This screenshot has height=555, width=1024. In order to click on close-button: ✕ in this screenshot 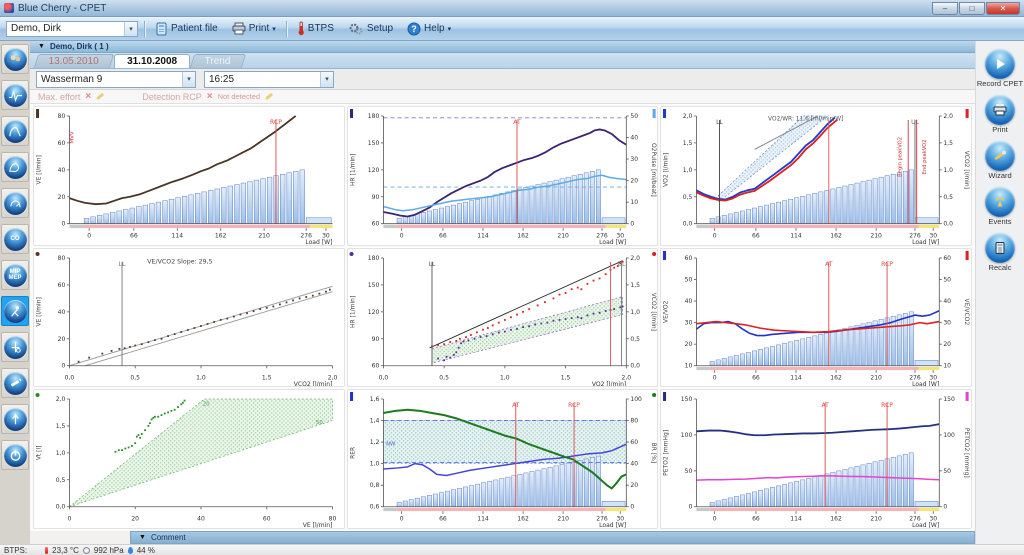, I will do `click(1003, 8)`.